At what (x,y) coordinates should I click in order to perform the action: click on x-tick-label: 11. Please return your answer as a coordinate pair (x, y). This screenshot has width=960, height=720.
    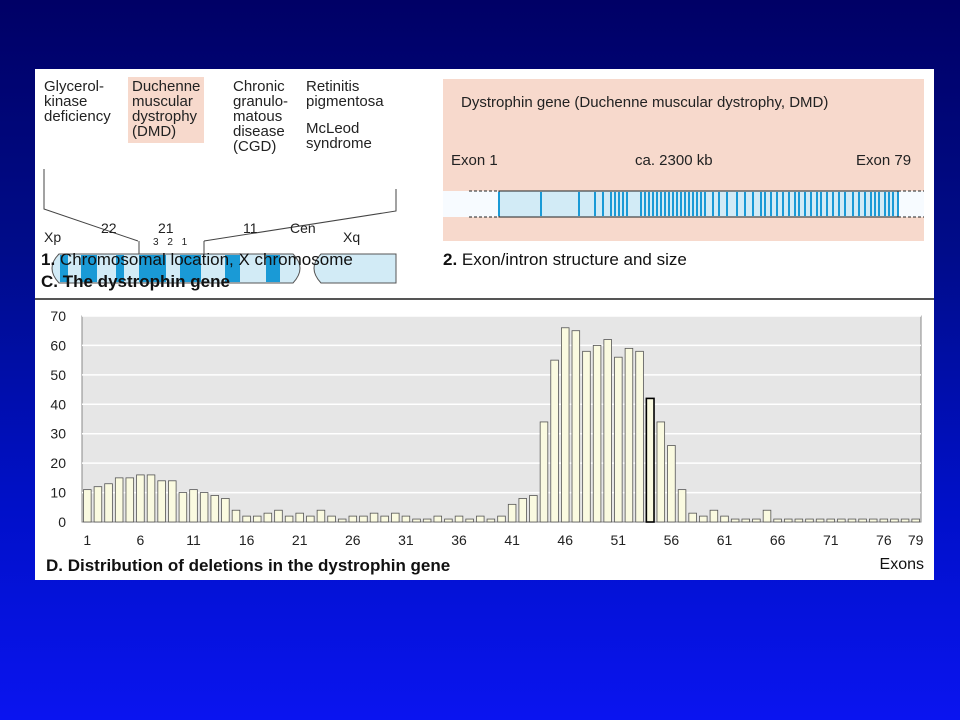
    Looking at the image, I should click on (193, 540).